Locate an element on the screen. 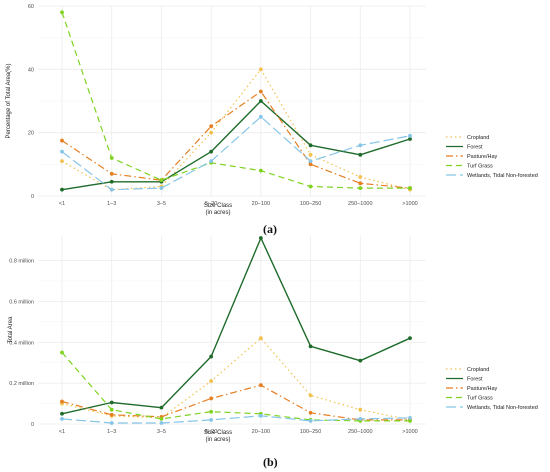 The width and height of the screenshot is (550, 472). caption-b: (b) is located at coordinates (270, 462).